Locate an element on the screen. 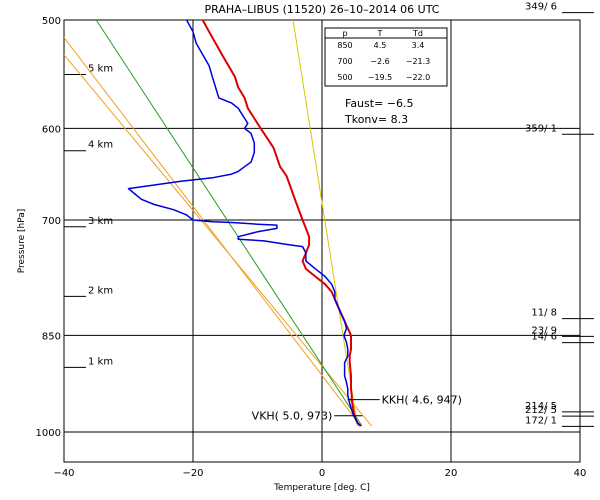 This screenshot has height=500, width=600. height-label: 4 km is located at coordinates (100, 145).